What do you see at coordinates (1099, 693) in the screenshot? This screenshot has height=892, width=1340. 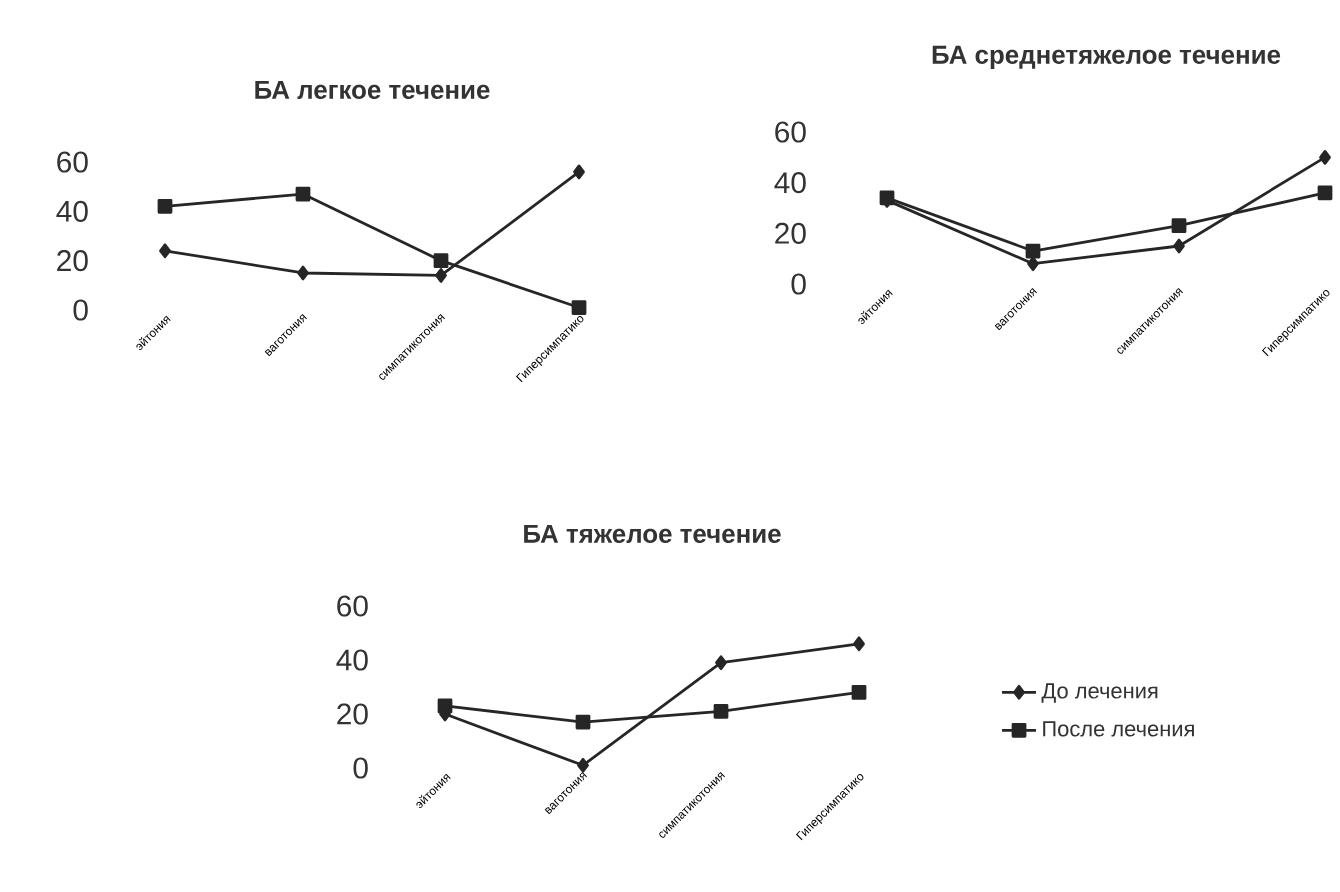 I see `legend-label: До лечения` at bounding box center [1099, 693].